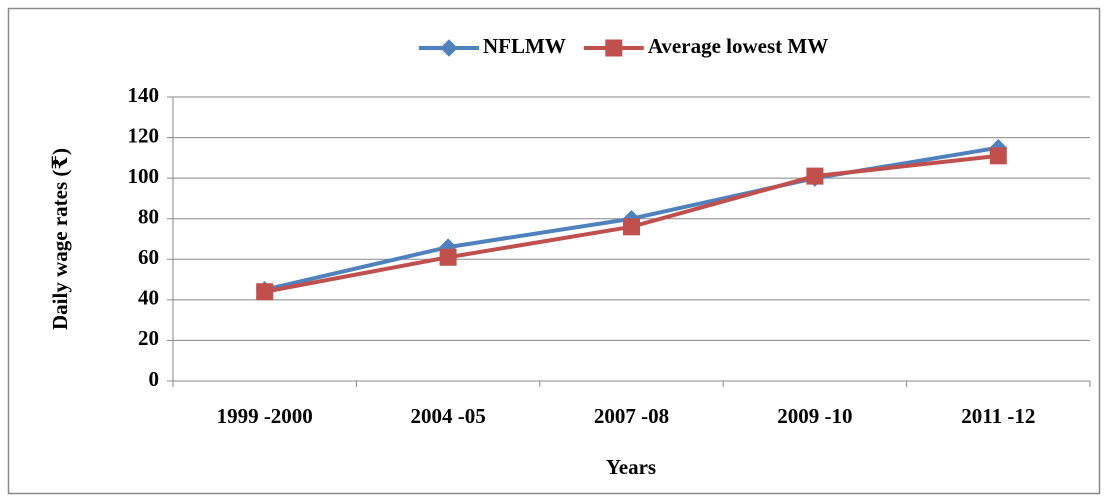 This screenshot has height=502, width=1108. Describe the element at coordinates (148, 217) in the screenshot. I see `y-tick-label: 80` at that location.